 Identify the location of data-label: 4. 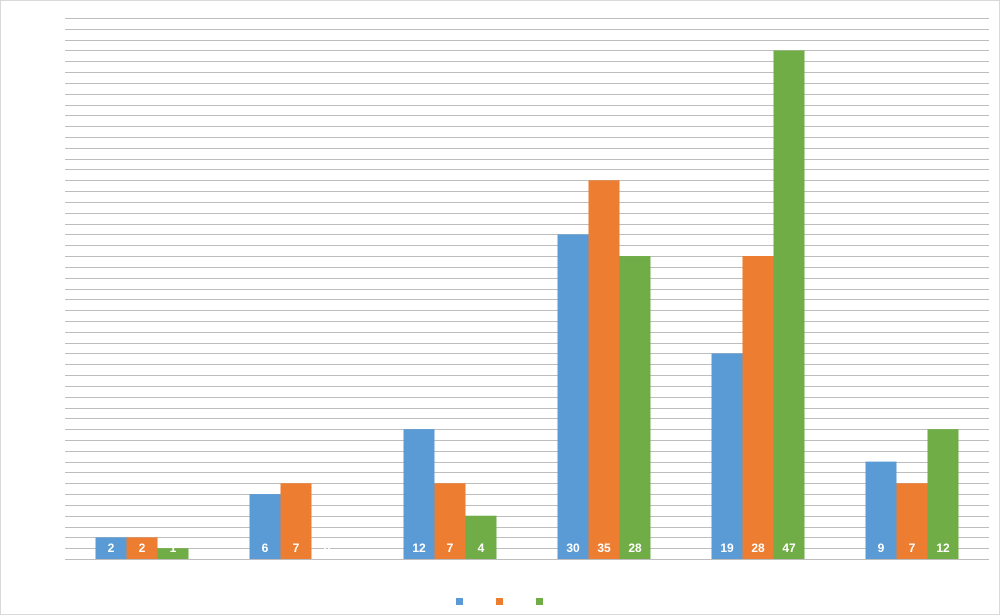
(481, 548).